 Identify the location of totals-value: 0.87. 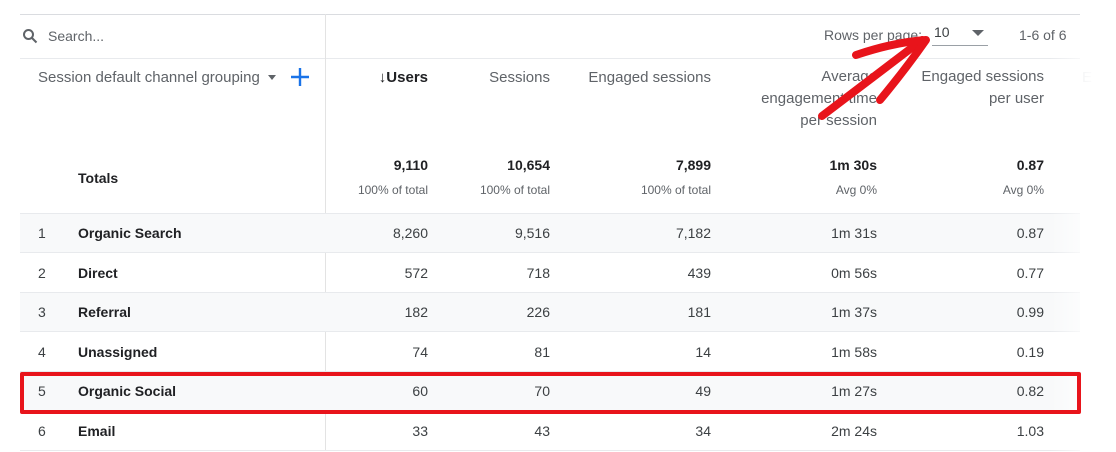
(1030, 165).